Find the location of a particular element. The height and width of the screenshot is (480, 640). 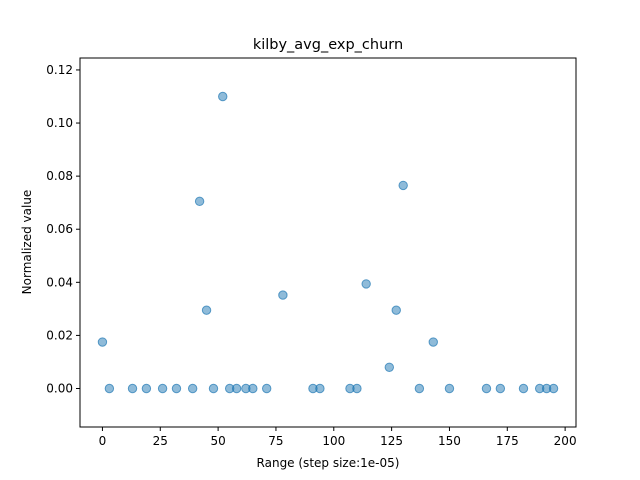

x-tick-label: 175 is located at coordinates (507, 441).